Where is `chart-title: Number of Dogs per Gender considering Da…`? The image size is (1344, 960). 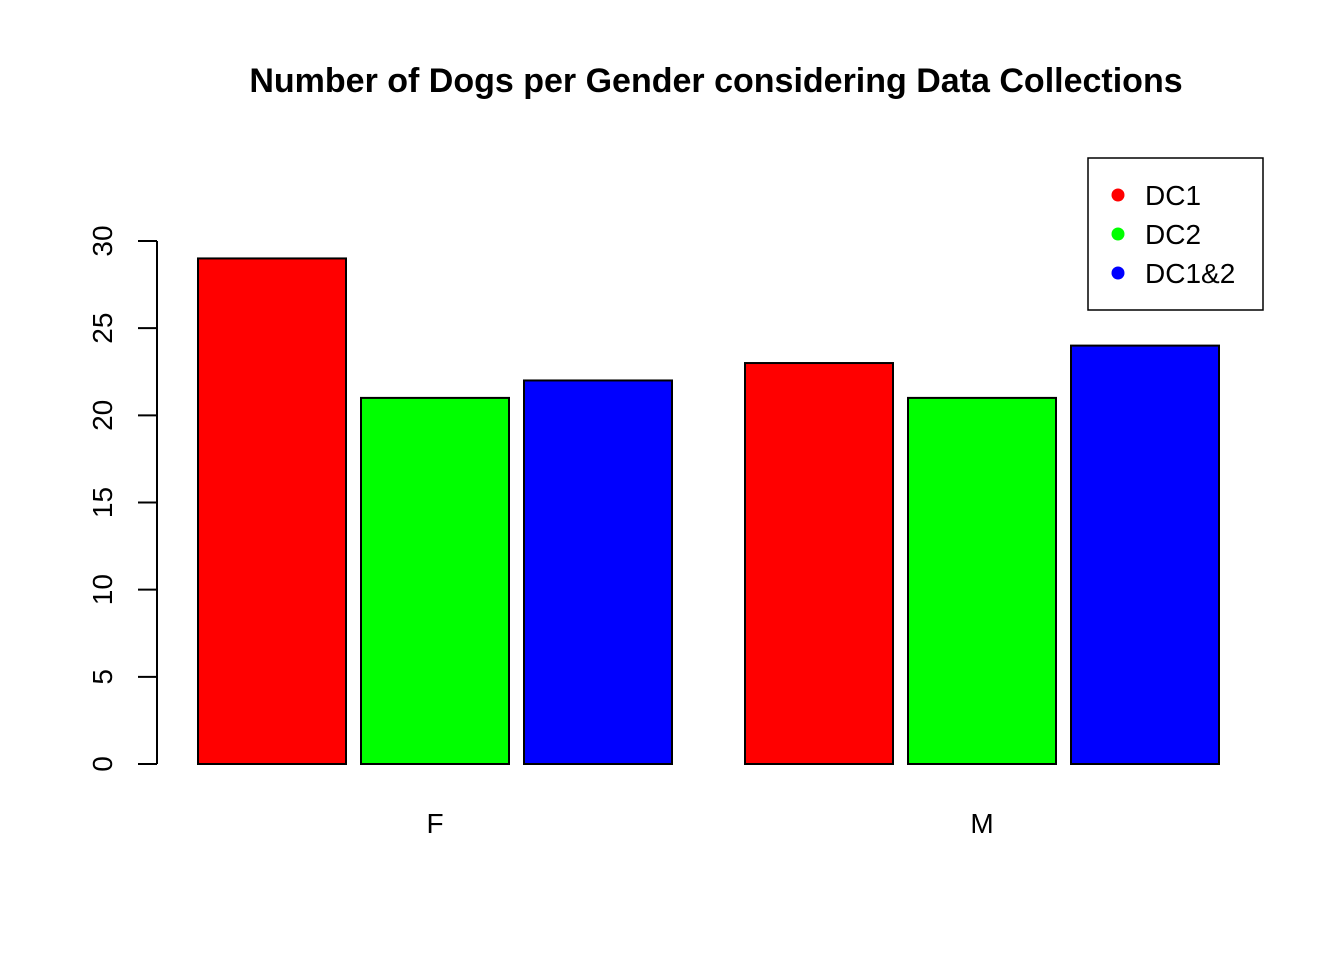 chart-title: Number of Dogs per Gender considering Da… is located at coordinates (715, 81).